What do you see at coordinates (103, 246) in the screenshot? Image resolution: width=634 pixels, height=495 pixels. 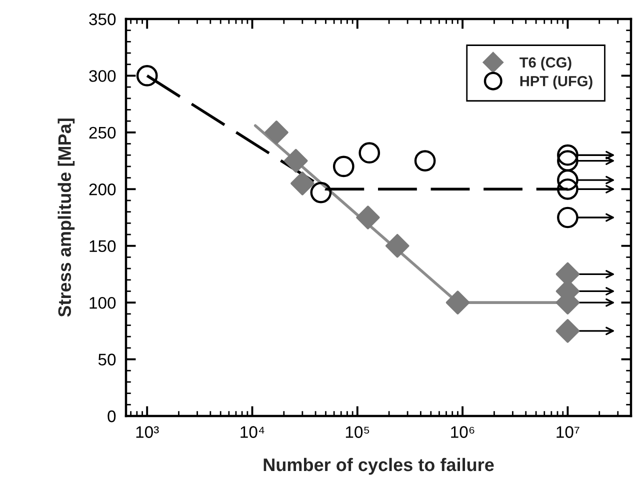 I see `y-tick-label: 150` at bounding box center [103, 246].